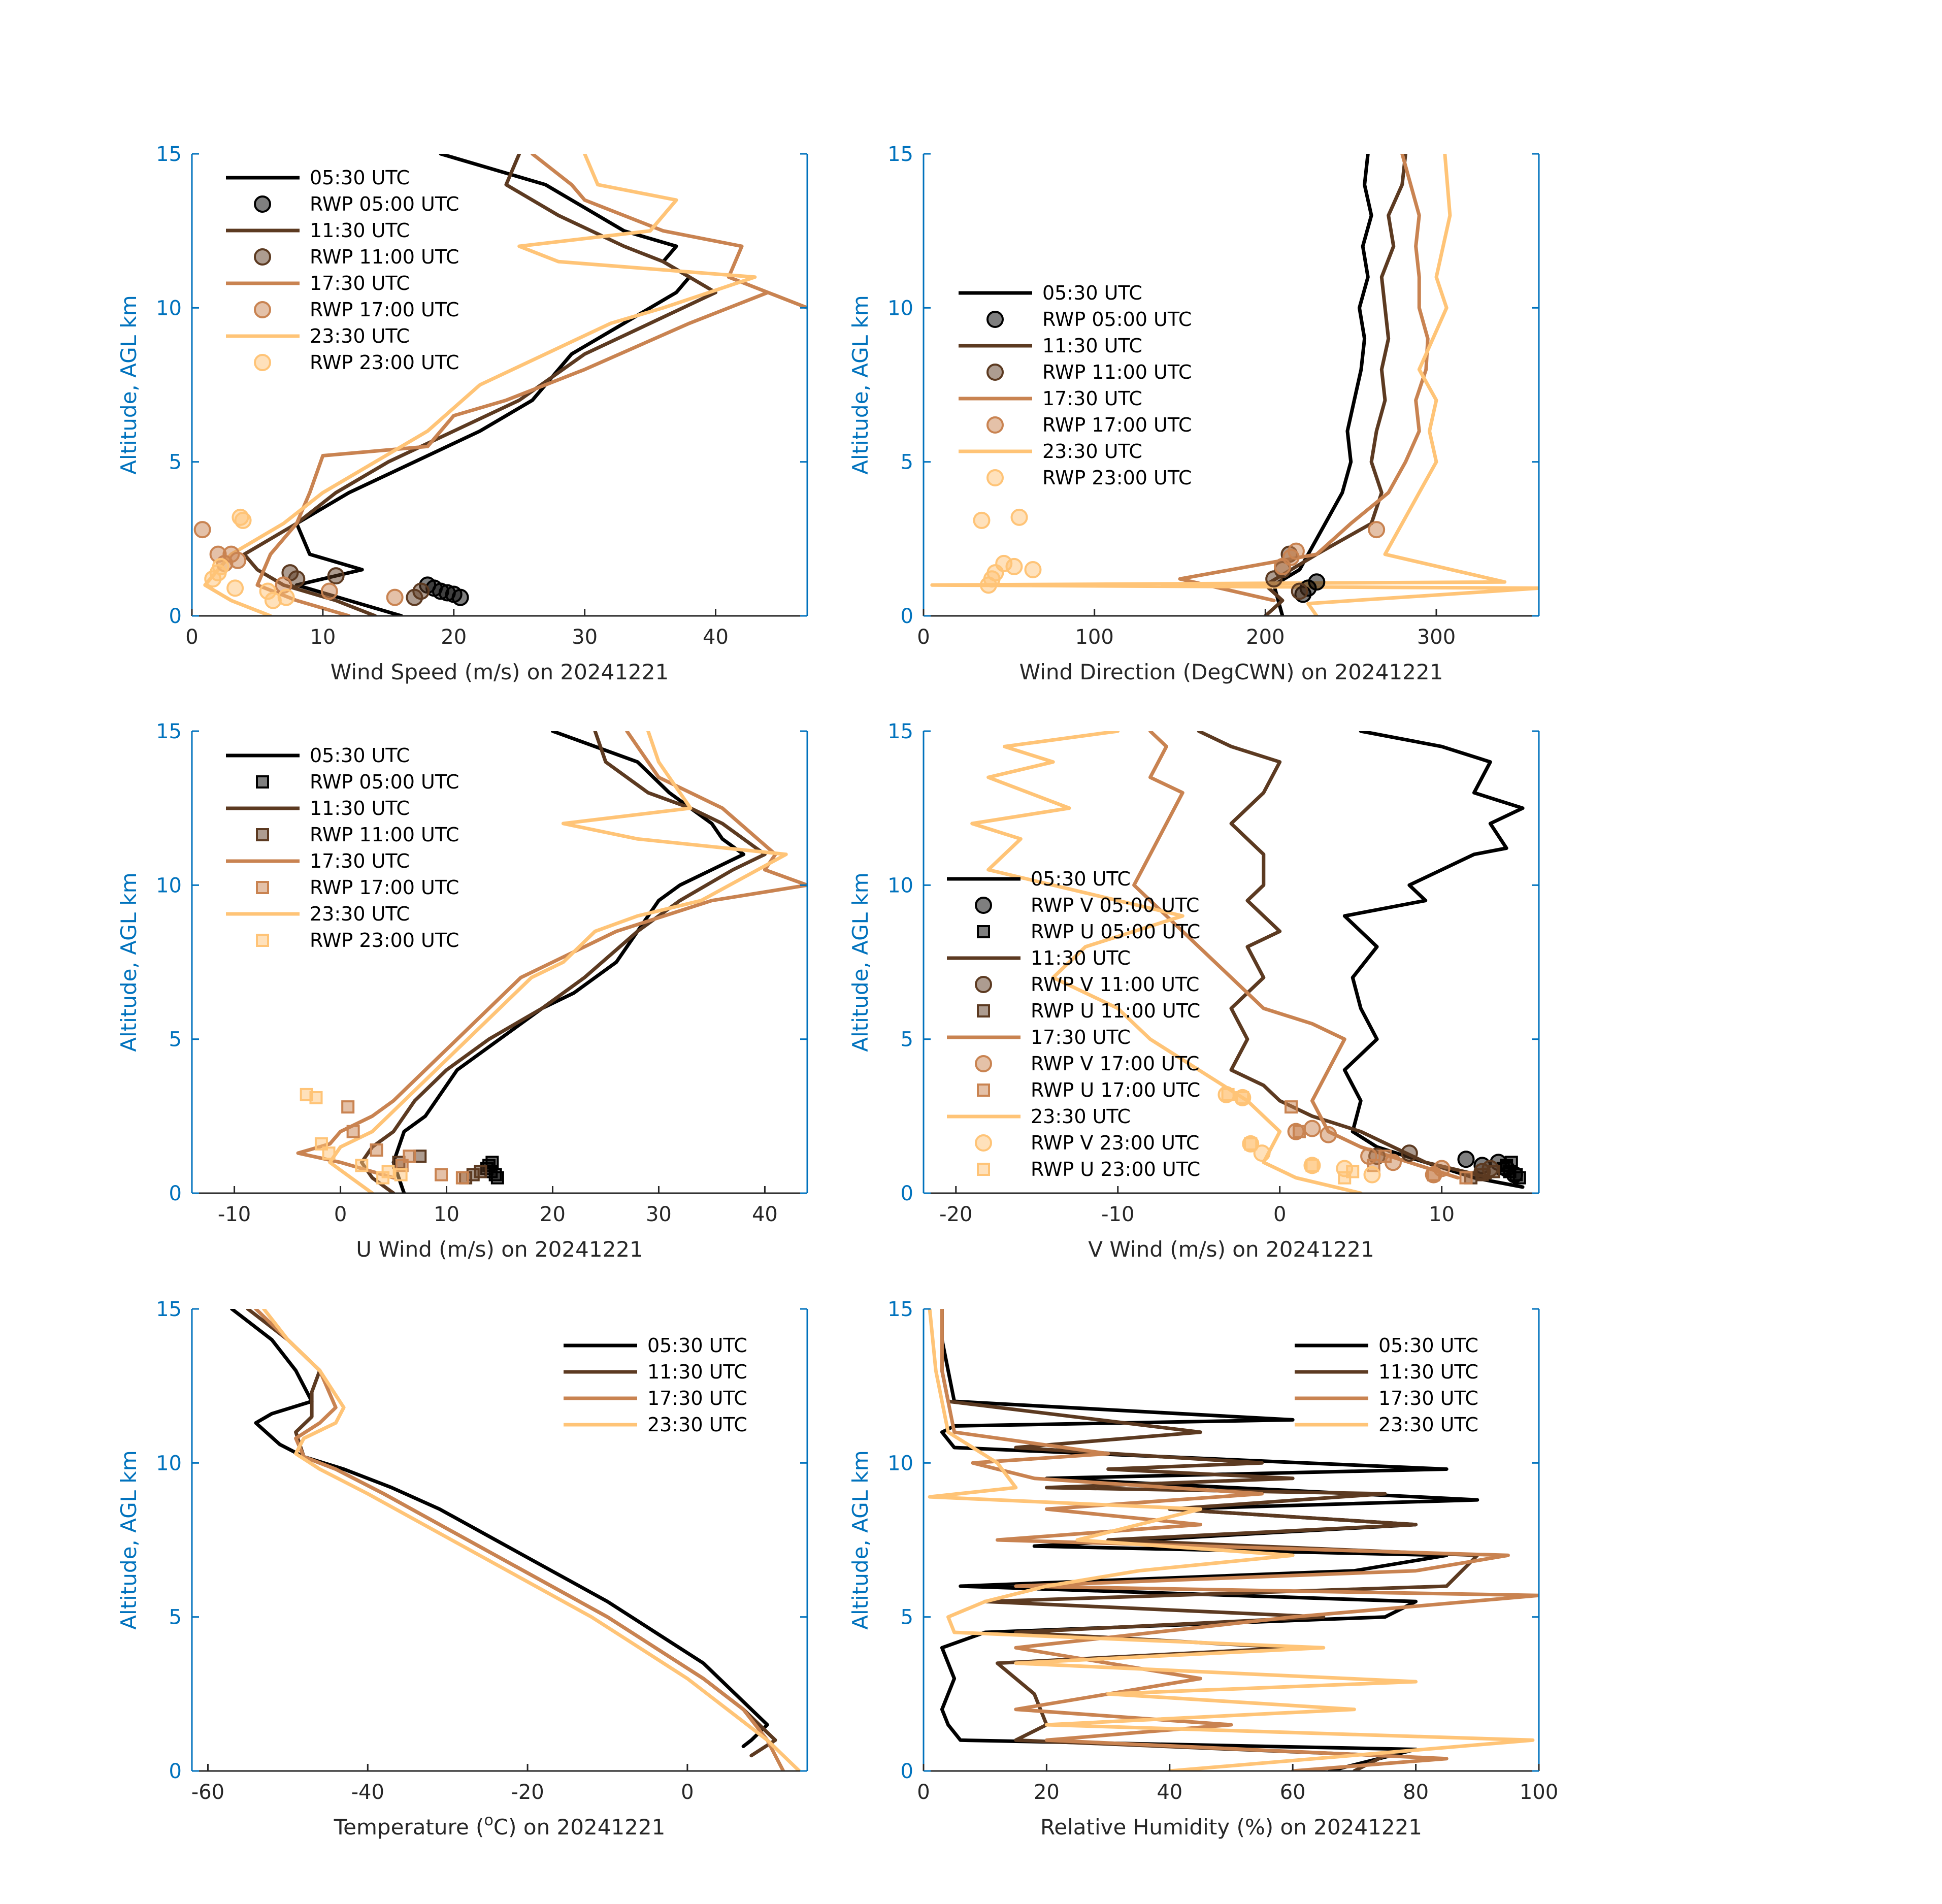 The image size is (1942, 1904). Describe the element at coordinates (1115, 932) in the screenshot. I see `legend-label: RWP U 05:00 UTC` at that location.